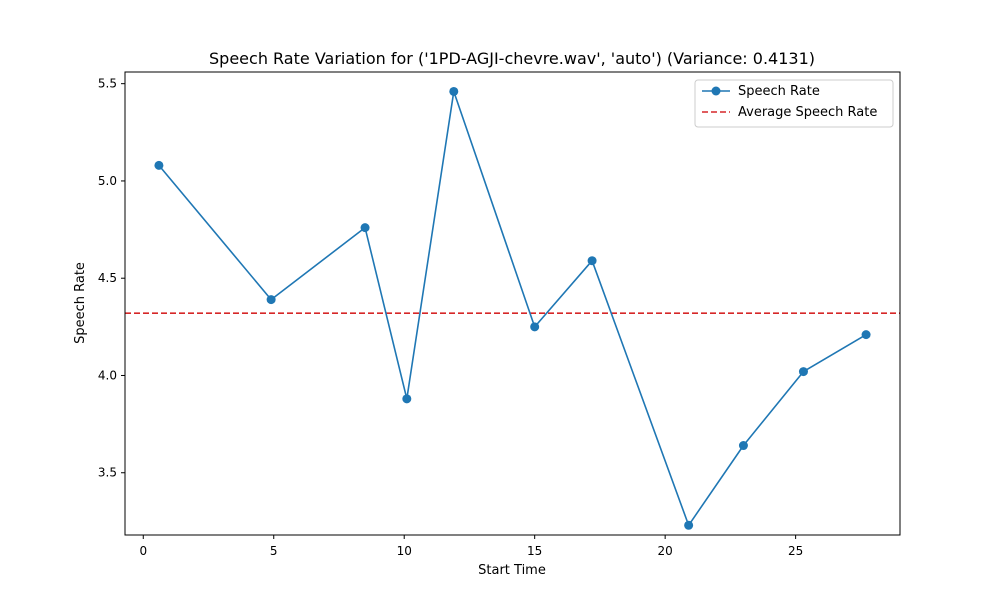  What do you see at coordinates (779, 91) in the screenshot?
I see `legend-speech-rate-label: Speech Rate` at bounding box center [779, 91].